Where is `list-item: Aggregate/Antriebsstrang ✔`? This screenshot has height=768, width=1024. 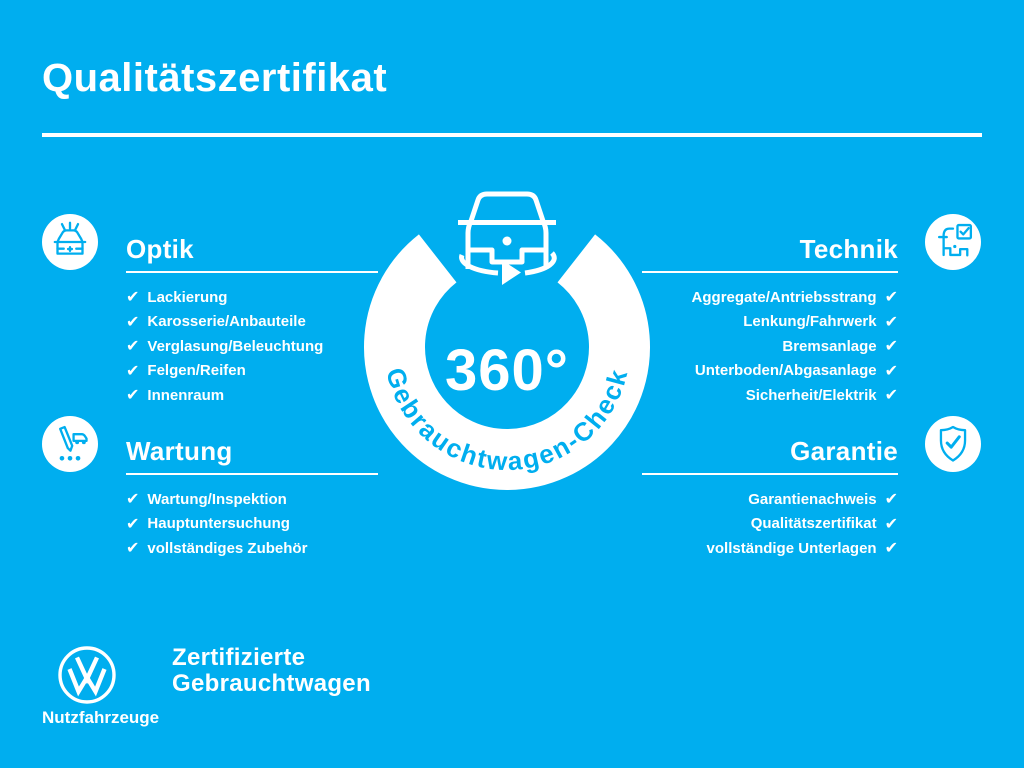
list-item: Aggregate/Antriebsstrang ✔ is located at coordinates (770, 297).